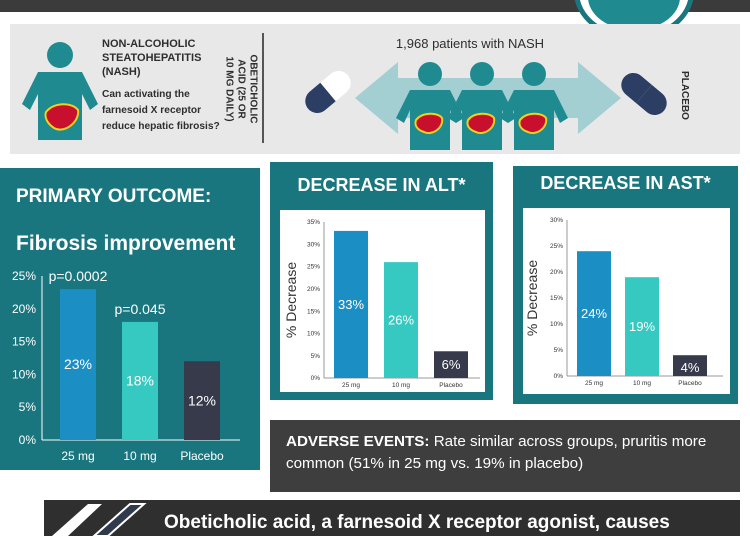  I want to click on placebo-label: PLACEBO, so click(684, 95).